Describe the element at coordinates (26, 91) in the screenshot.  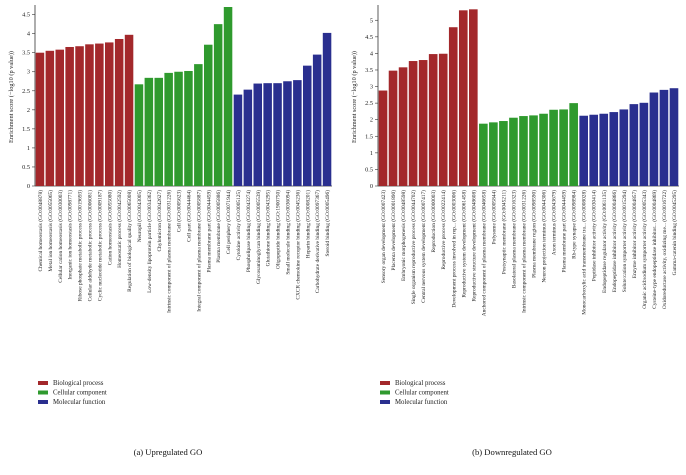
I see `up-y-tick-label: 2.5` at that location.